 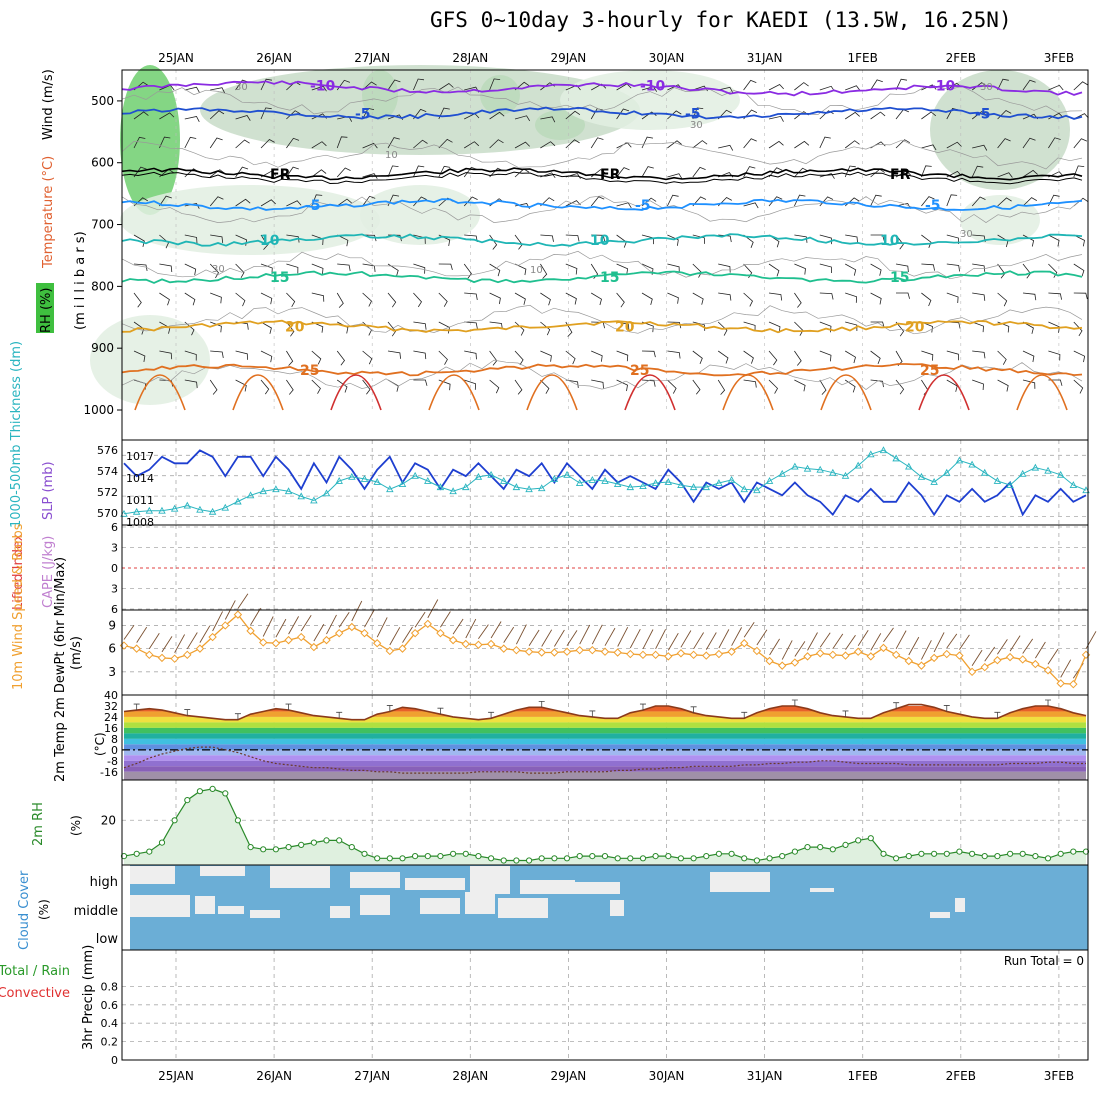 What do you see at coordinates (114, 1060) in the screenshot?
I see `precip-tick-label: 0` at bounding box center [114, 1060].